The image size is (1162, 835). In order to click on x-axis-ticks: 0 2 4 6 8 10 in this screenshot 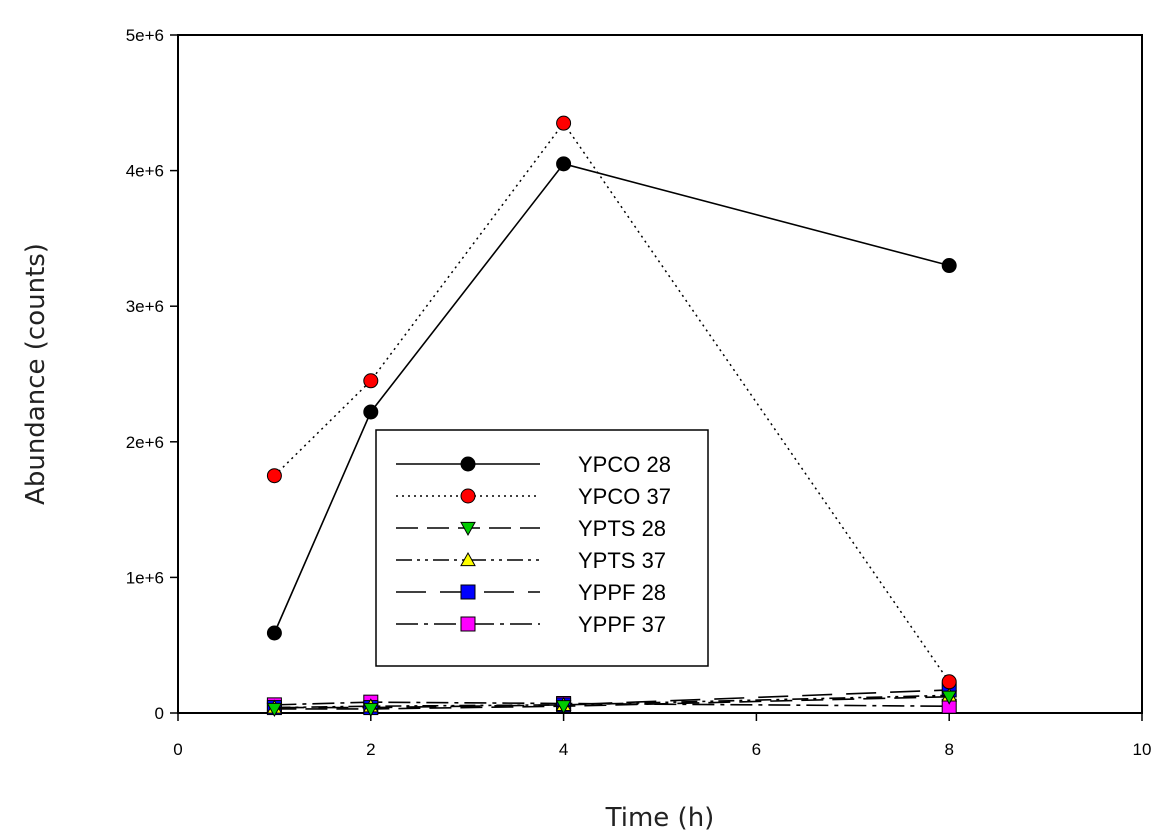, I will do `click(662, 736)`.